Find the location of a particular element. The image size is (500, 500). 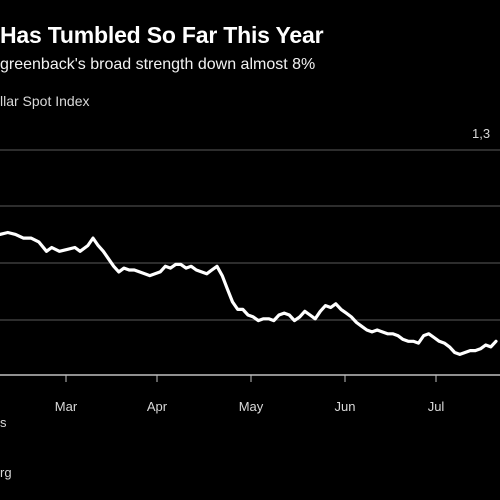

footer-note: s is located at coordinates (3, 422).